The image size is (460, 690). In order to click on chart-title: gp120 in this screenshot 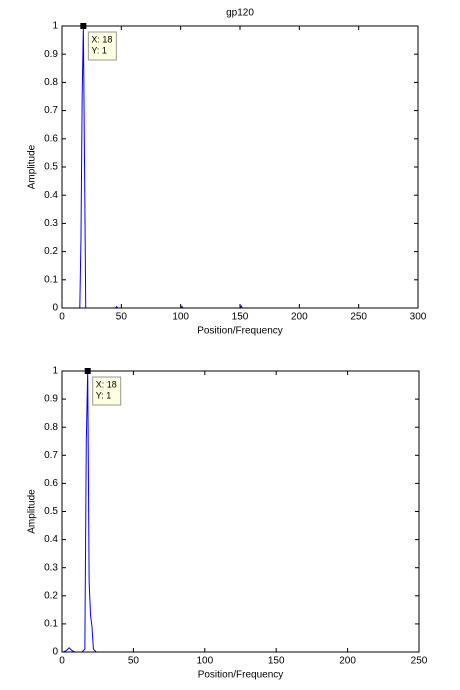, I will do `click(240, 13)`.